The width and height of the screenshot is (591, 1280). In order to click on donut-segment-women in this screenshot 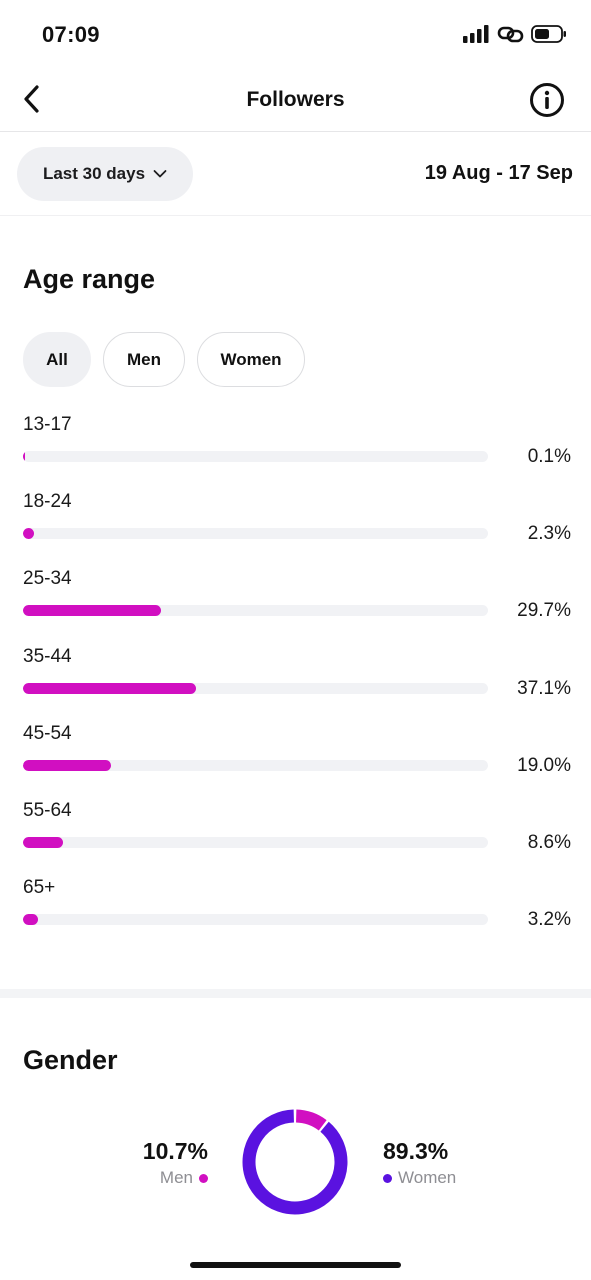, I will do `click(295, 1162)`.